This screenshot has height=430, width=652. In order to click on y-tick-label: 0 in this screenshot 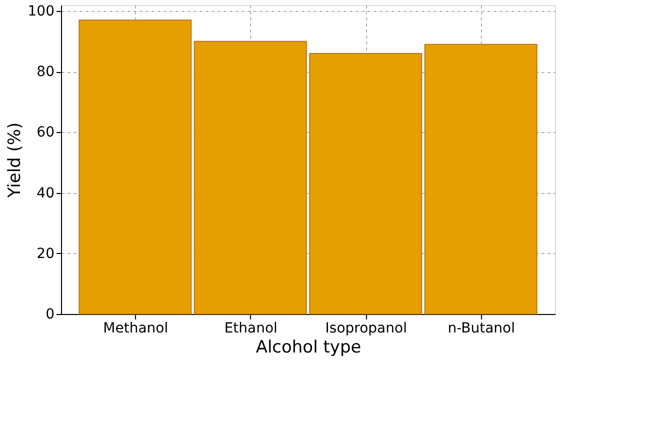, I will do `click(50, 314)`.